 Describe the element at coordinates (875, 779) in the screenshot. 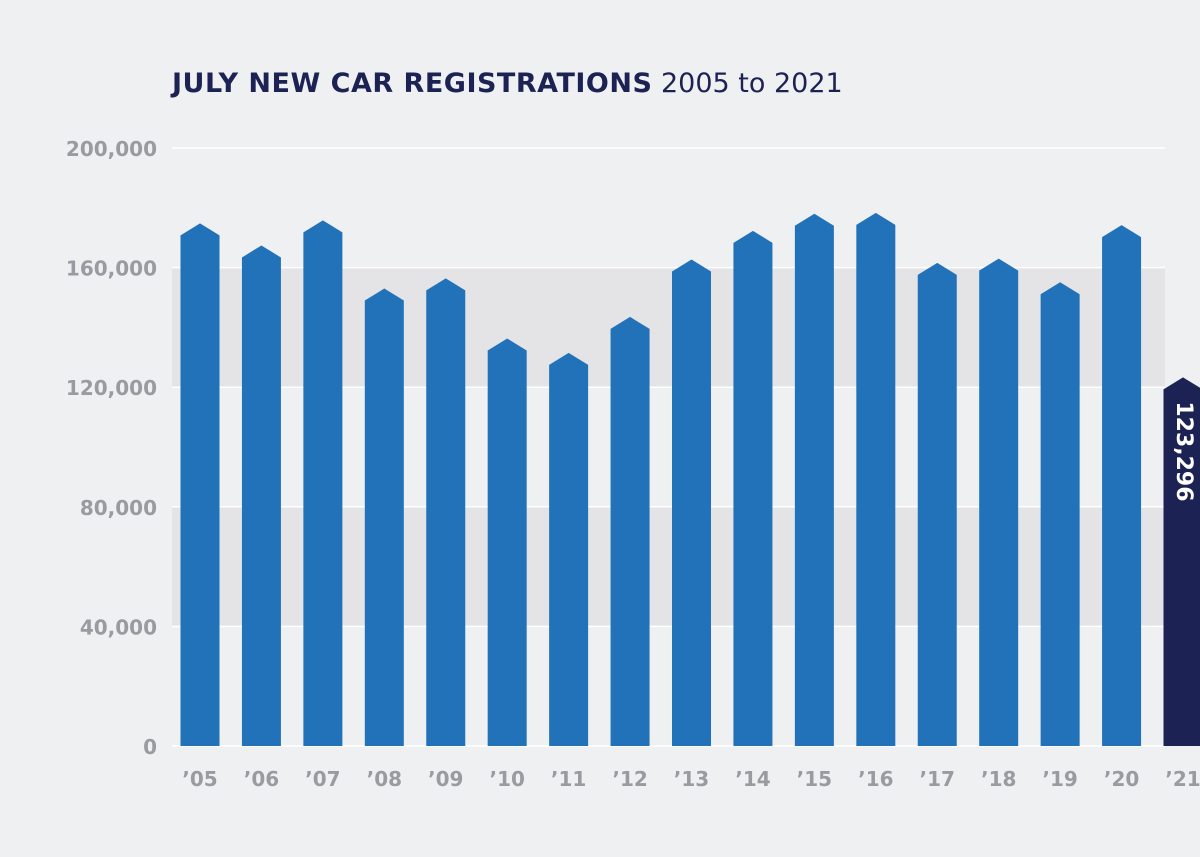

I see `x-tick-label: ’16` at that location.